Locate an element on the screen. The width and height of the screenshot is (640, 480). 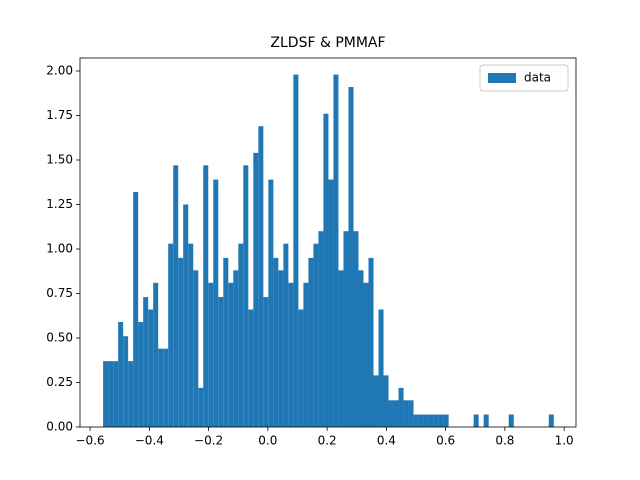
y-tick-label: 1.25 is located at coordinates (59, 204).